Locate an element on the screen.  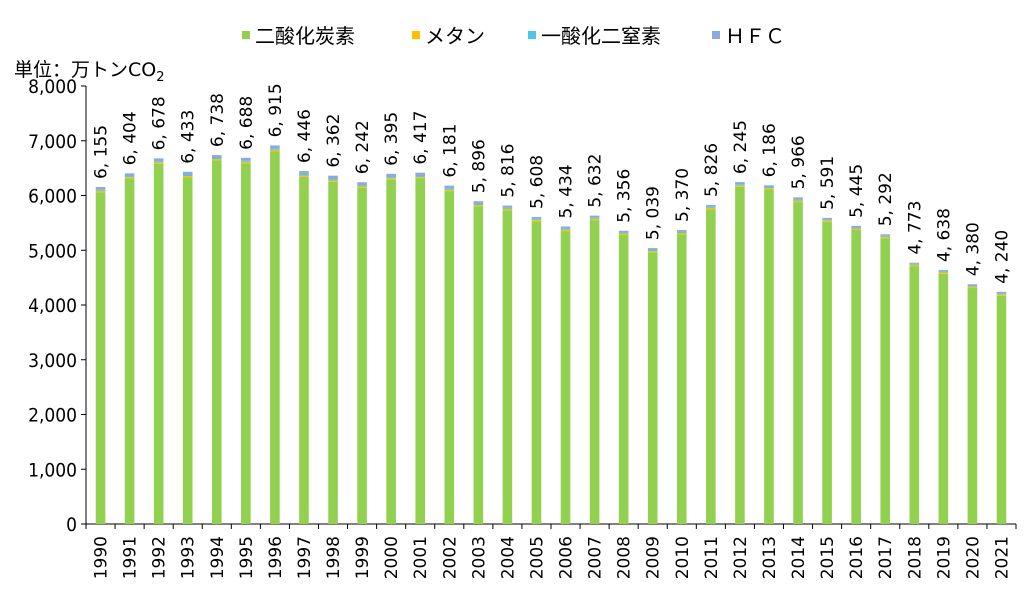
x-tick-label: 2015 is located at coordinates (828, 557).